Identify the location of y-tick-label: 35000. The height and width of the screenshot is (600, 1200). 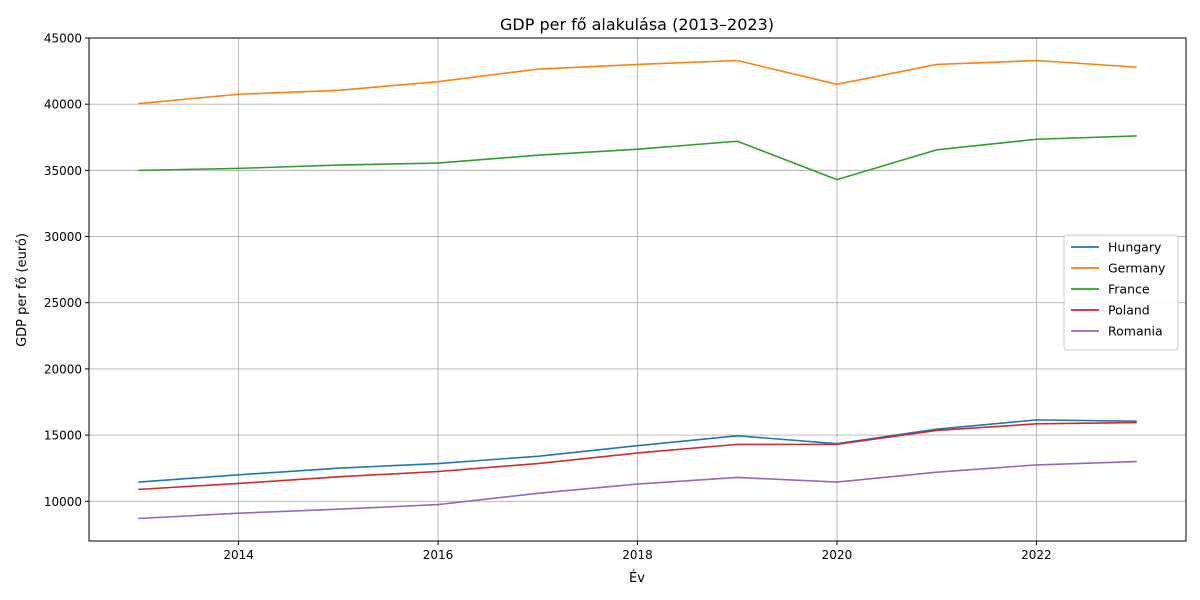
(63, 171).